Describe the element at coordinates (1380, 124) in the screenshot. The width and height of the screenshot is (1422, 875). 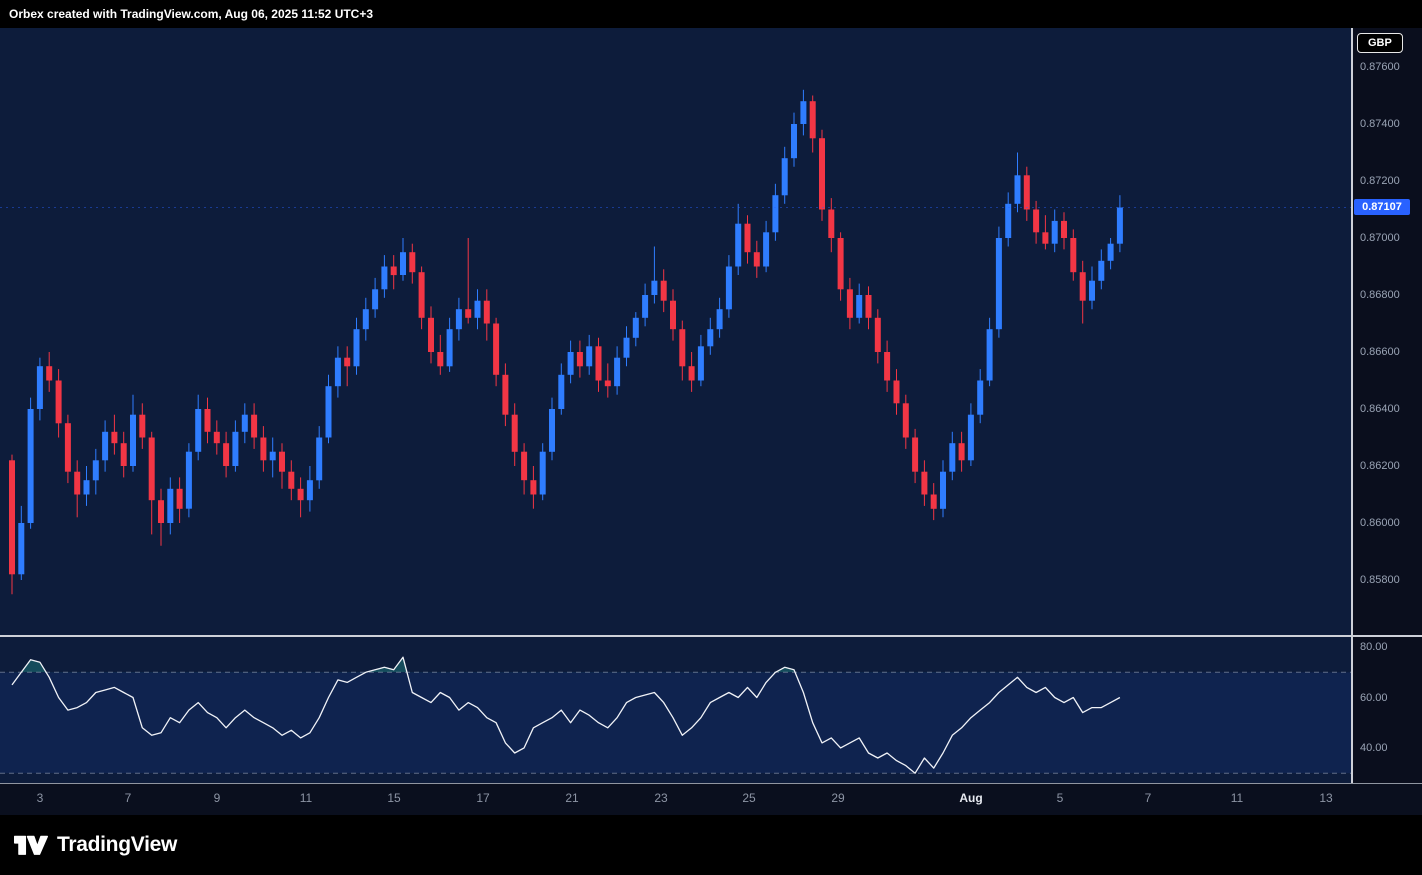
I see `axis-tick-label: 0.87400` at that location.